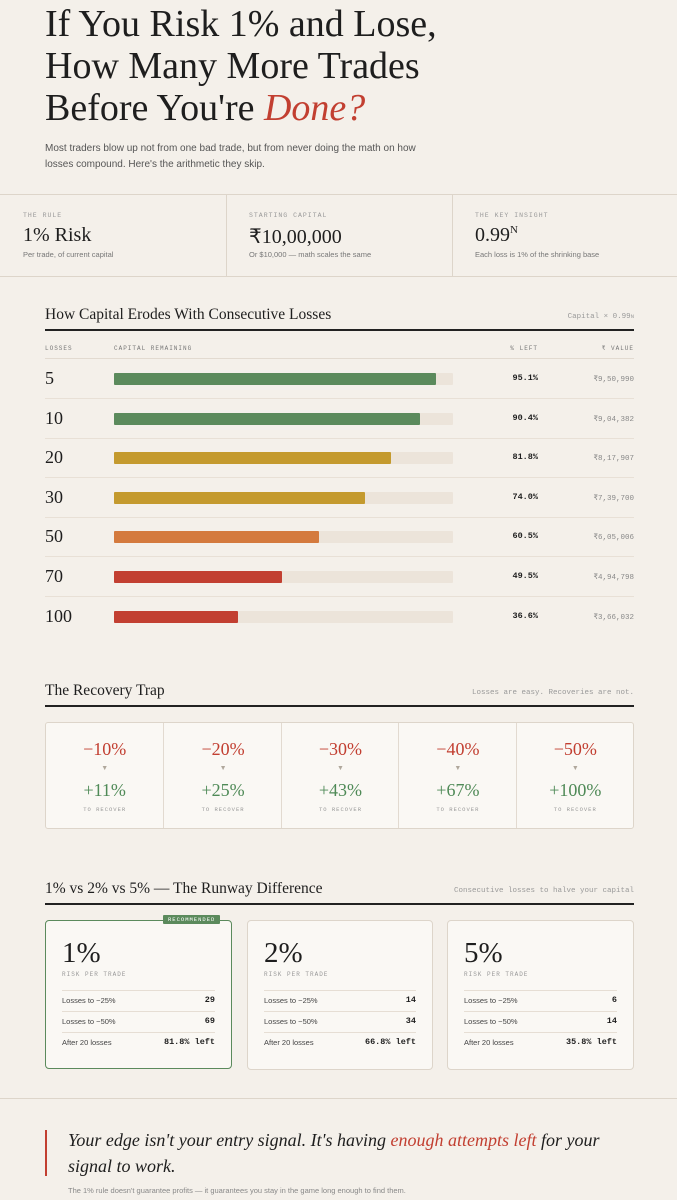 The height and width of the screenshot is (1200, 677). Describe the element at coordinates (209, 1021) in the screenshot. I see `row-value: 69` at that location.